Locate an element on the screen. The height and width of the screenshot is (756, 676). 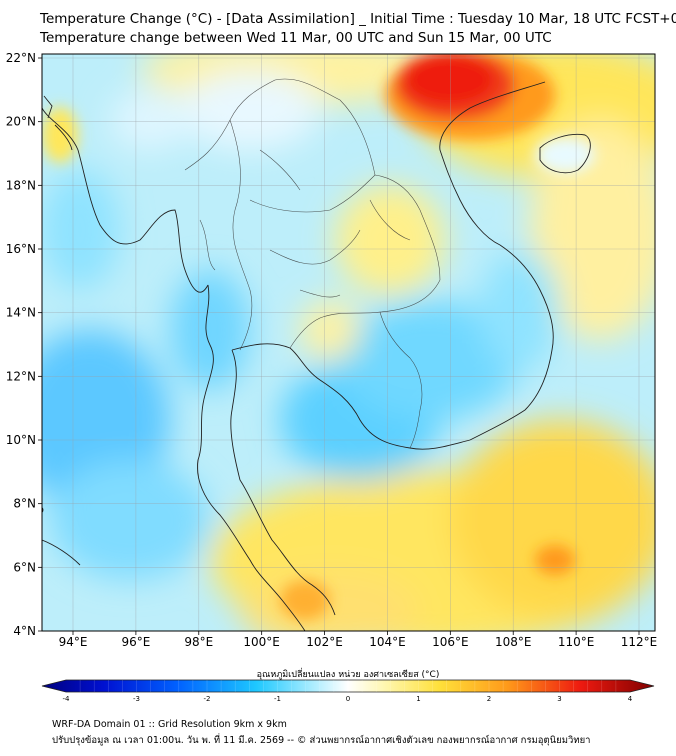
lat-tick-label: 12°N is located at coordinates (21, 376).